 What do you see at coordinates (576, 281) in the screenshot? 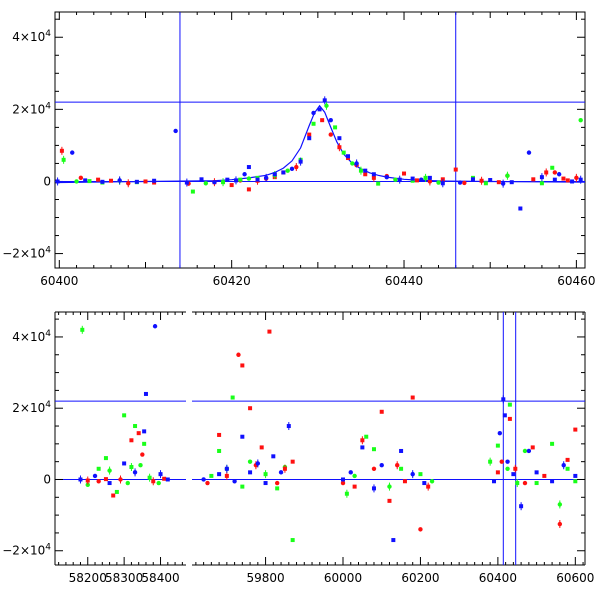
I see `x-tick-label: 60460` at bounding box center [576, 281].